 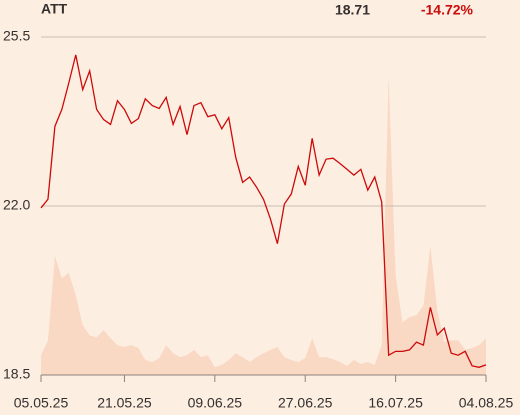 What do you see at coordinates (447, 10) in the screenshot?
I see `price-change: -14.72%` at bounding box center [447, 10].